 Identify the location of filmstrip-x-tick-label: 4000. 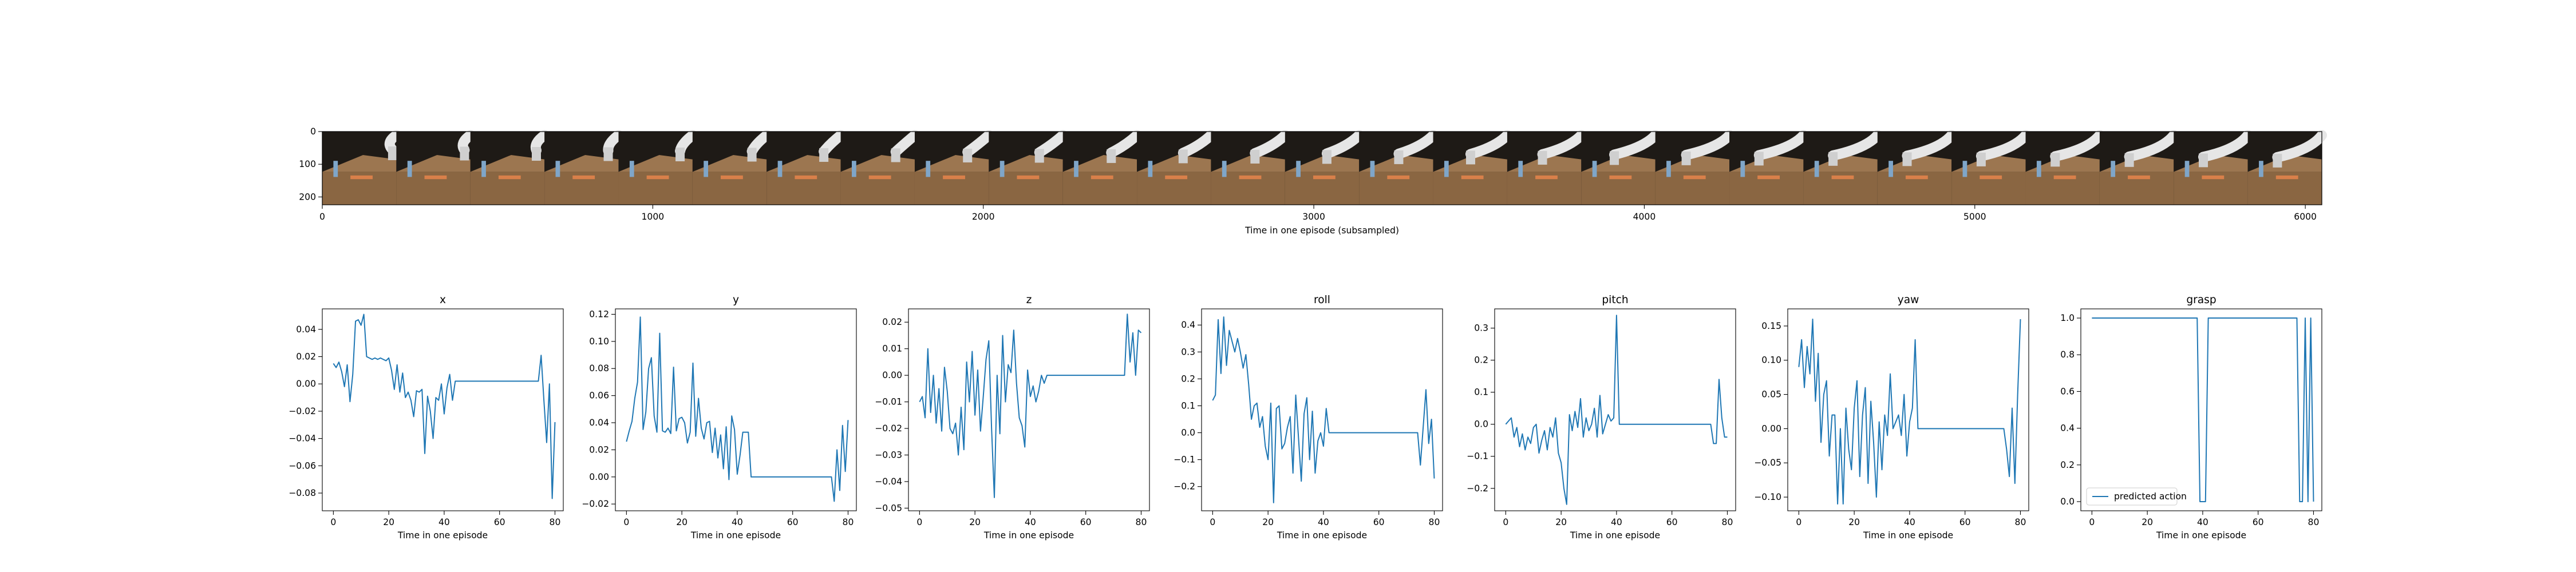
(1644, 217).